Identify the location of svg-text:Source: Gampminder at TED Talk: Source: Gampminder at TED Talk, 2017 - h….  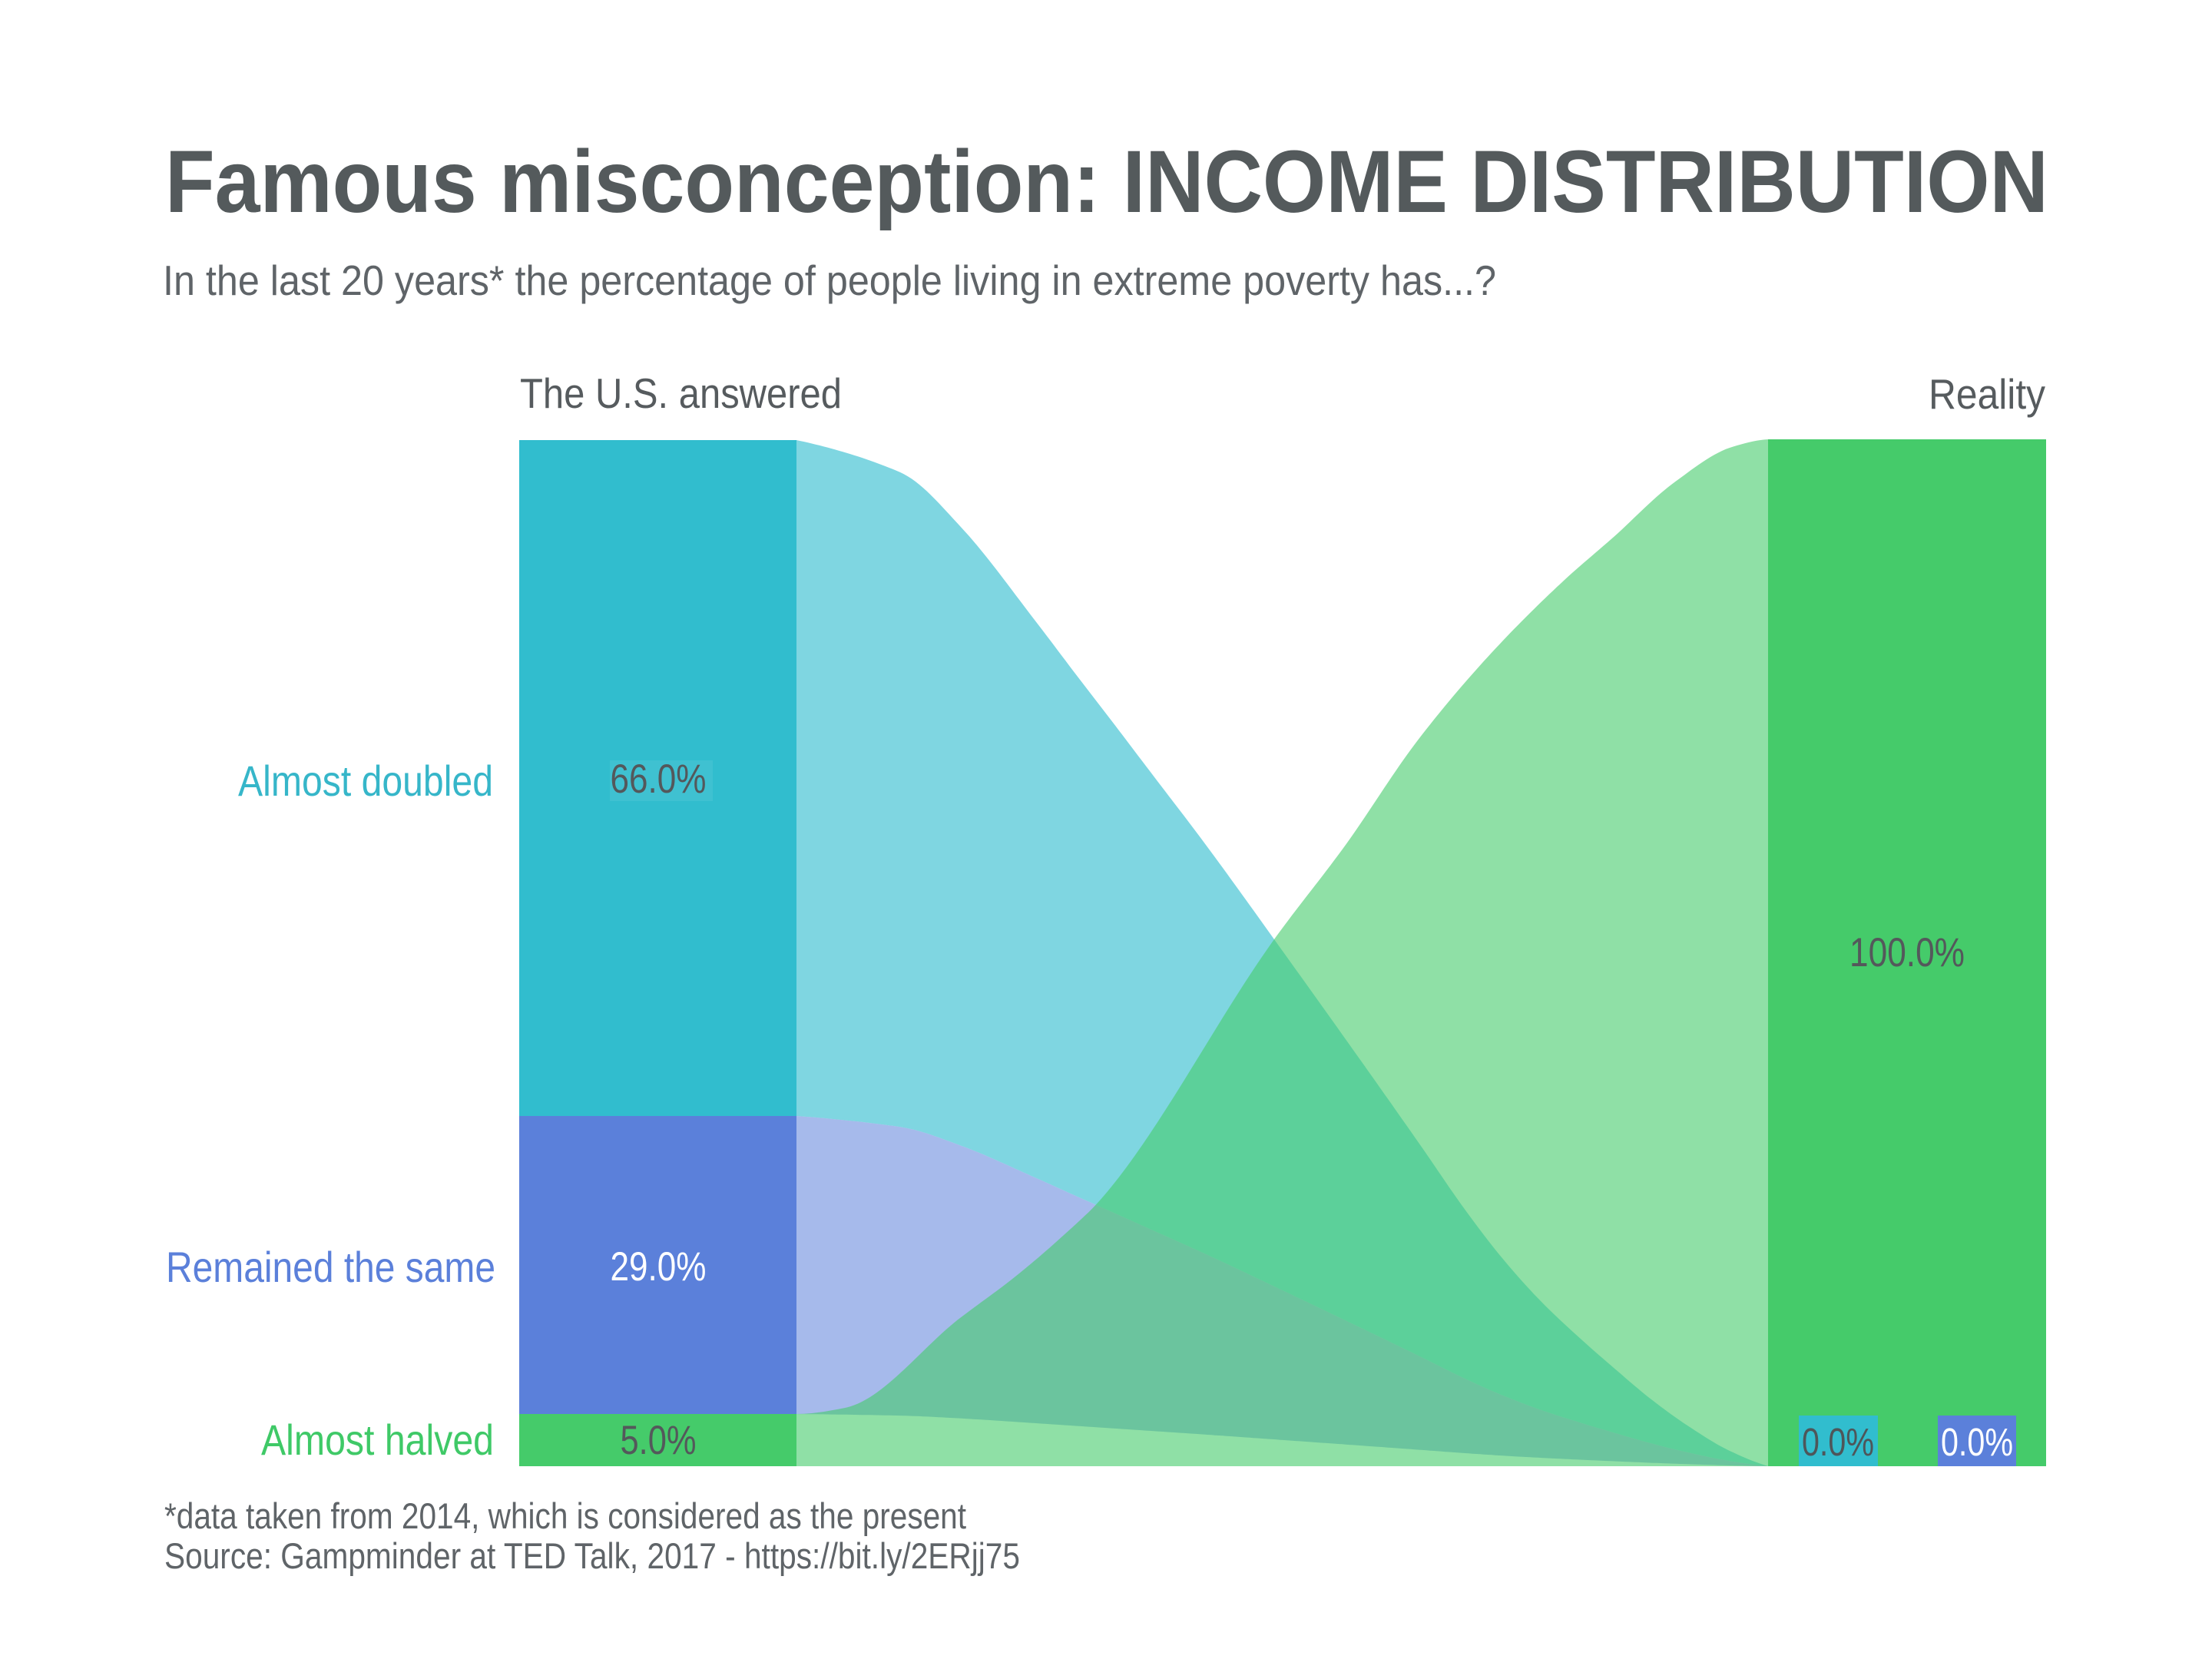
(592, 1555).